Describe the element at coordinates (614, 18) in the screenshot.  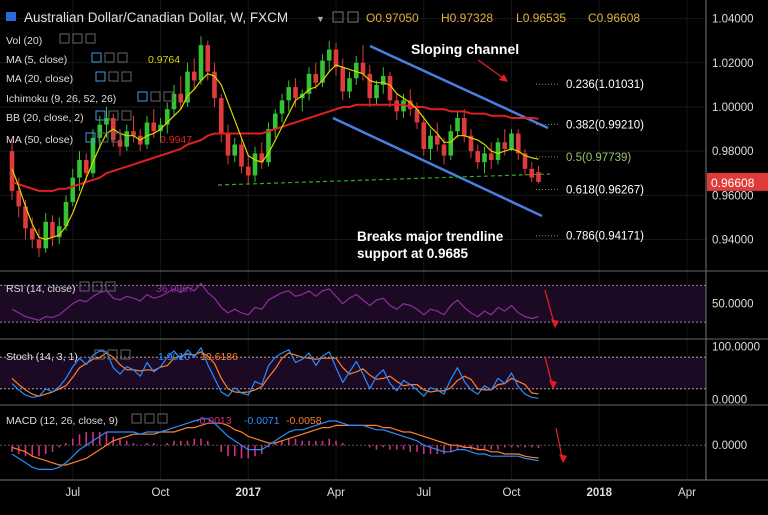
I see `svg-text: C0.96608` at that location.